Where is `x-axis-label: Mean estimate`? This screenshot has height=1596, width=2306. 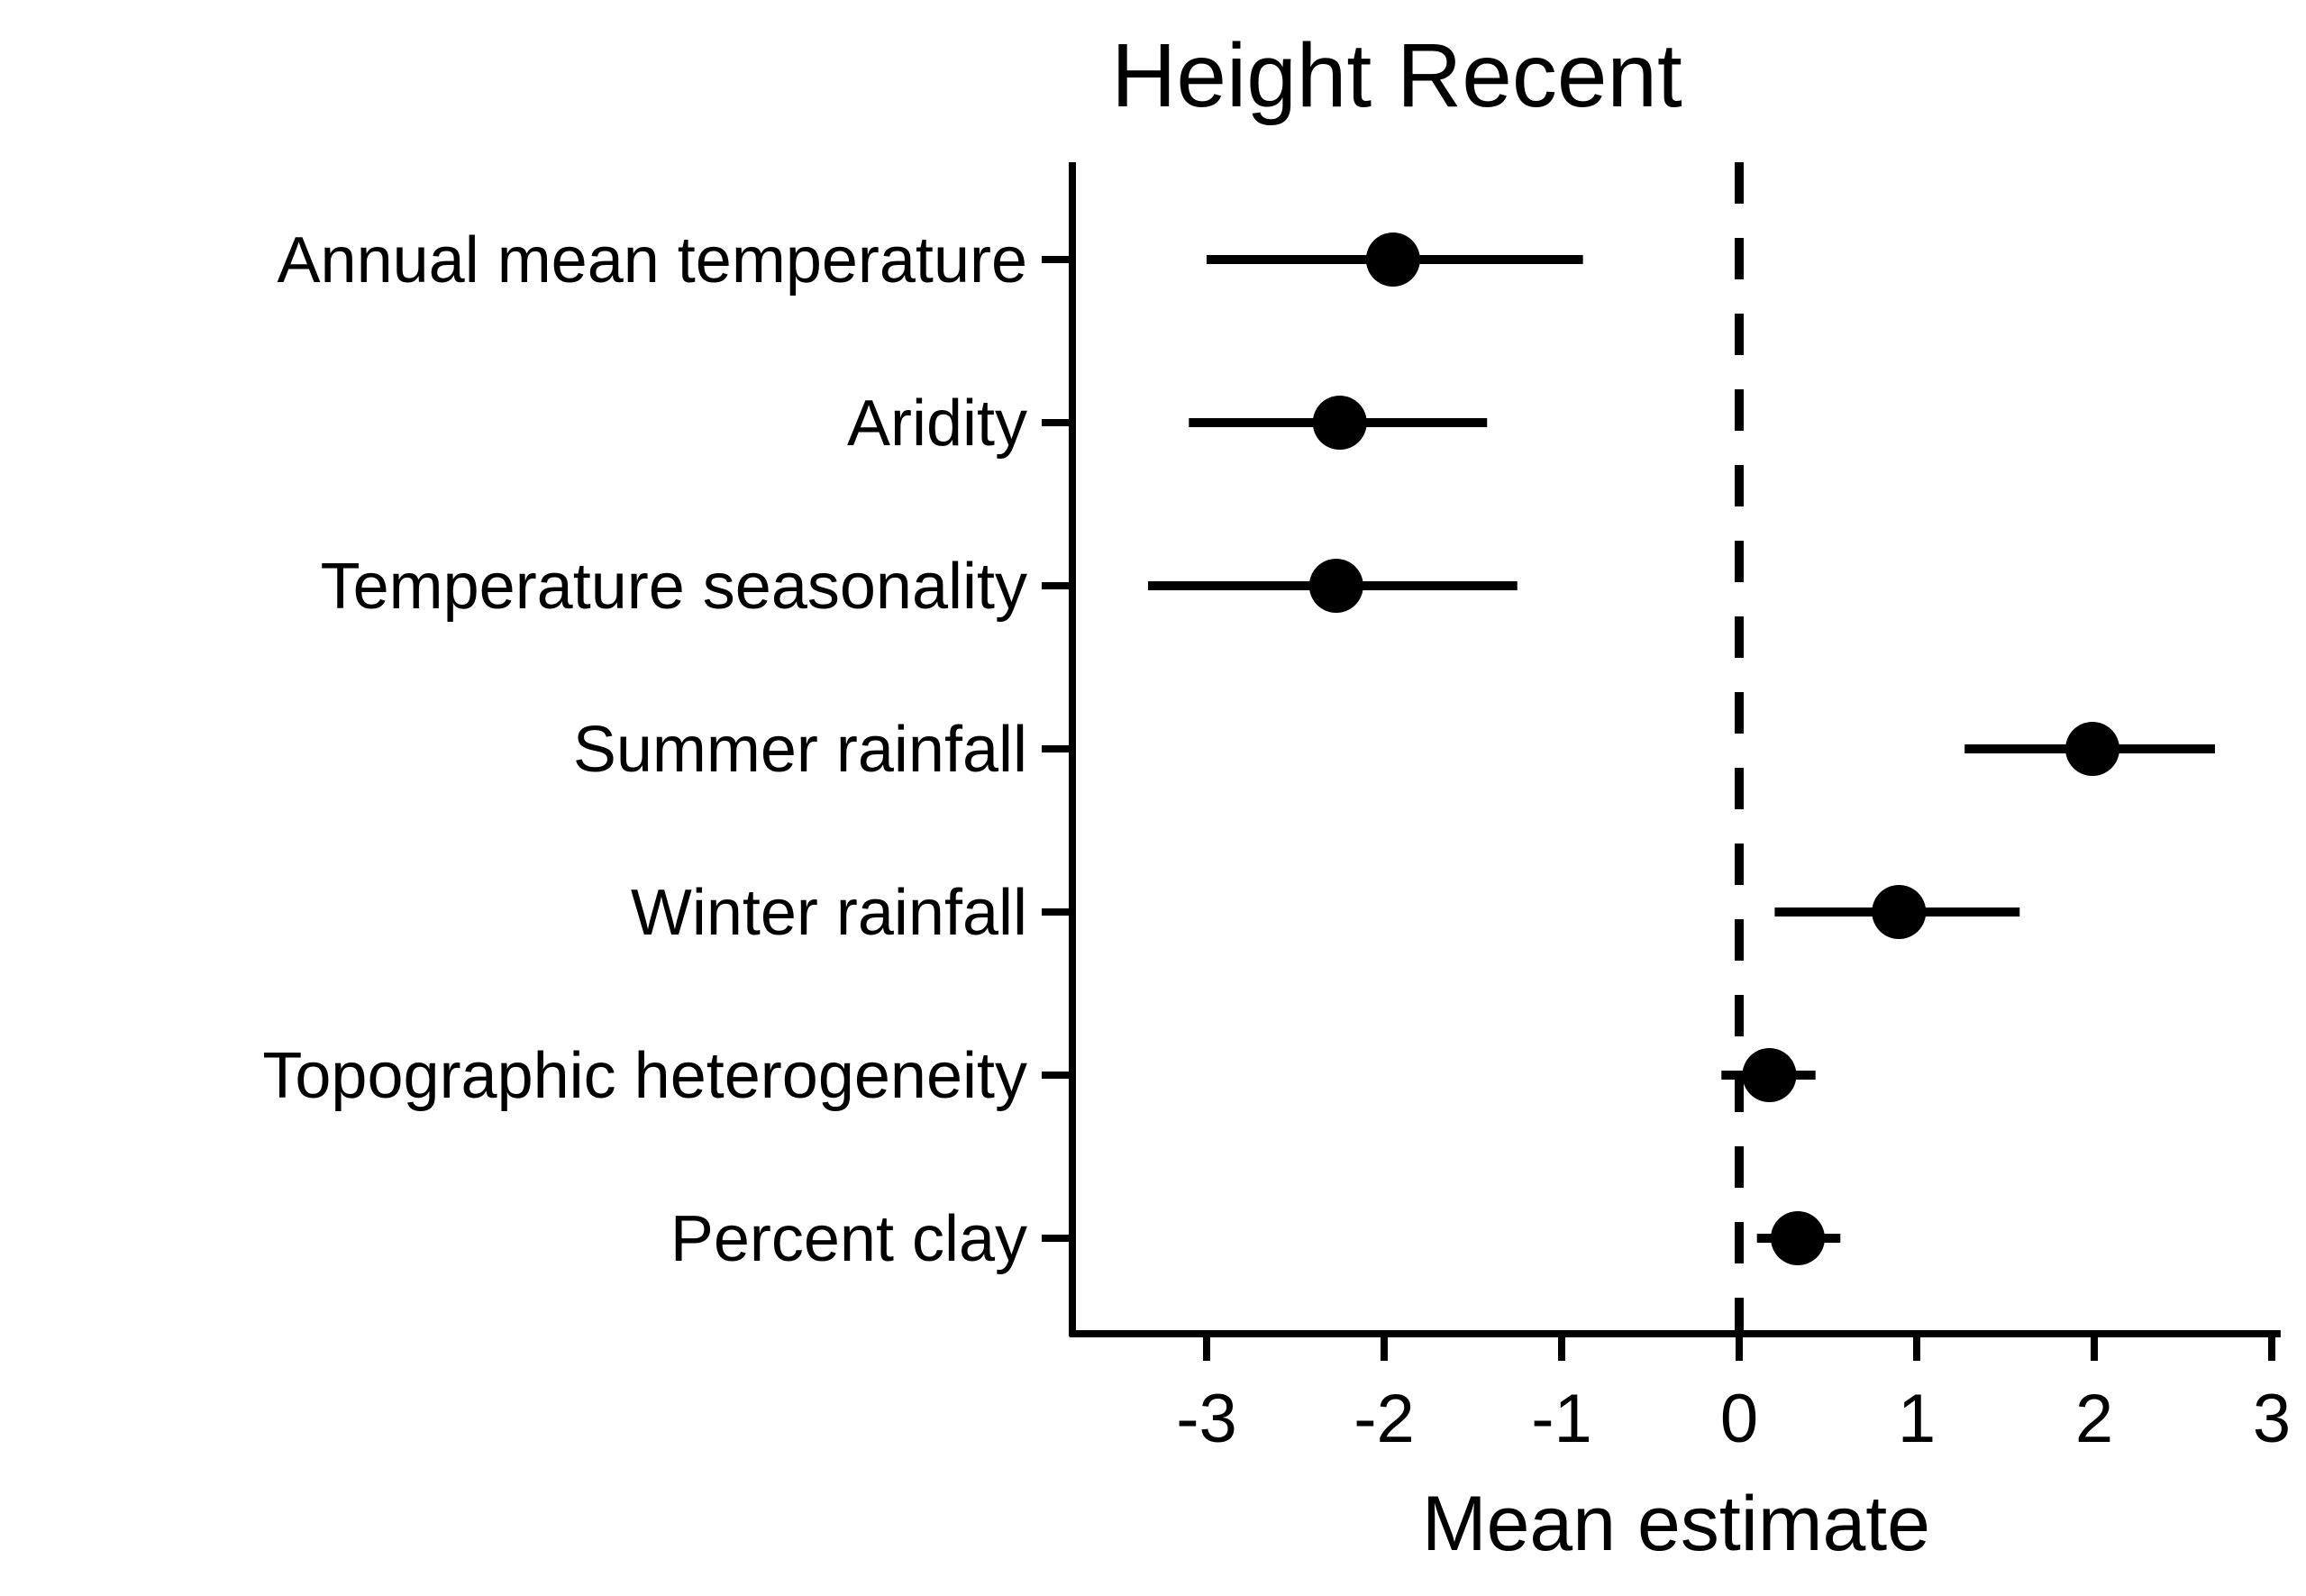
x-axis-label: Mean estimate is located at coordinates (1676, 1524).